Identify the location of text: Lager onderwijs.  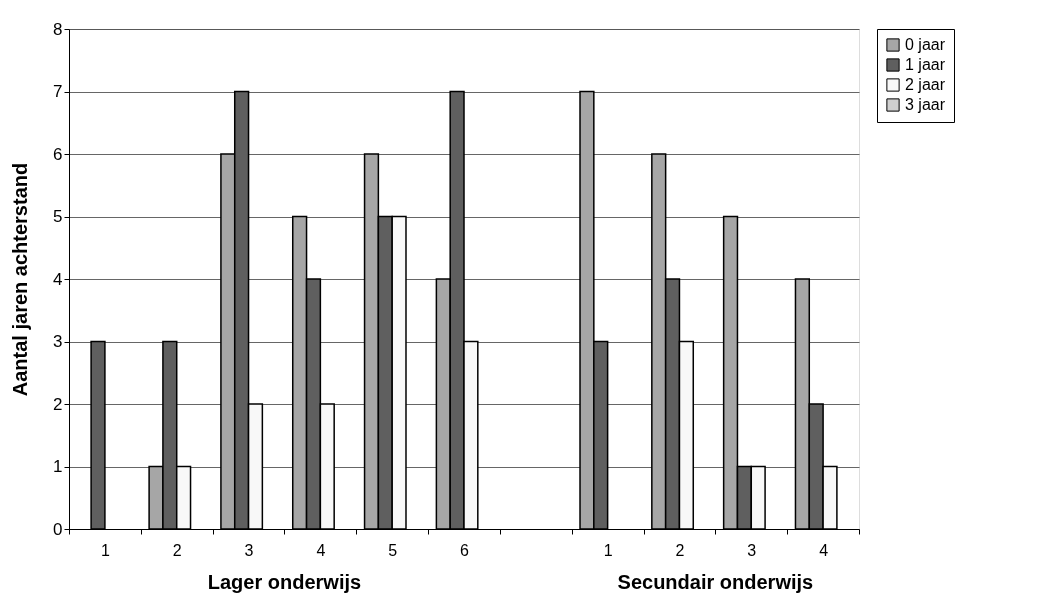
(284, 582).